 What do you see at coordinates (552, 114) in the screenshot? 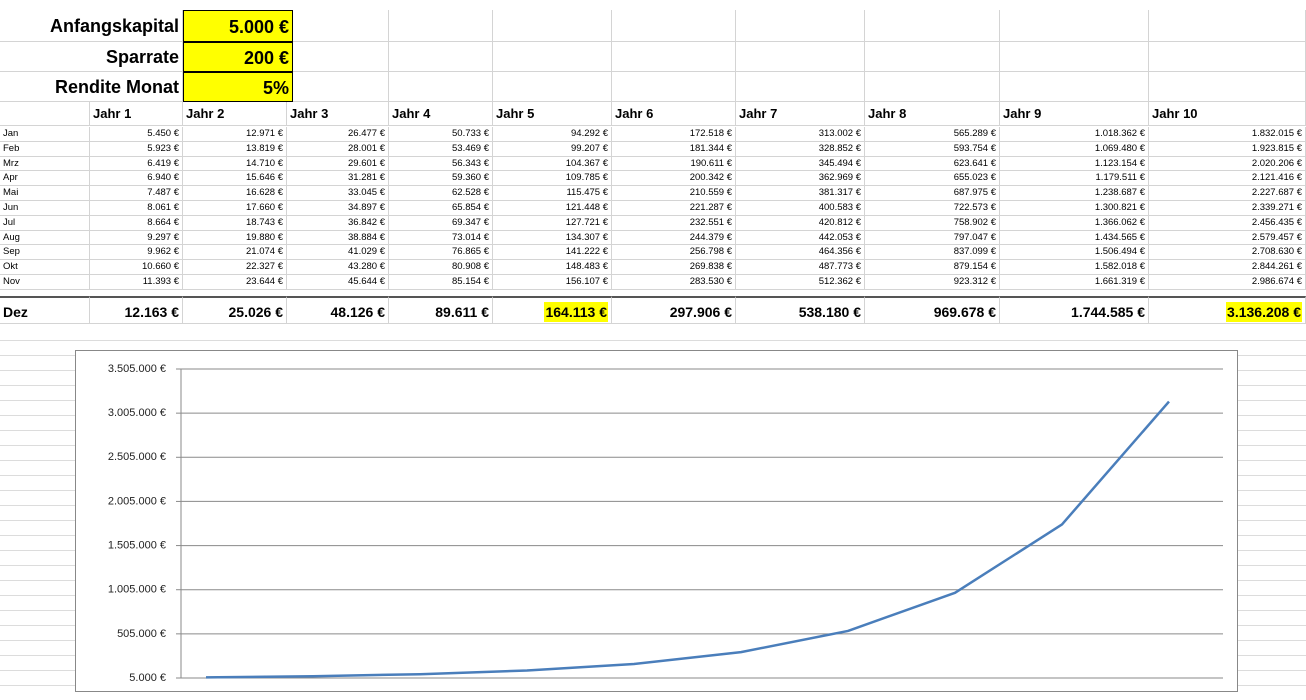
I see `column-header: Jahr 5` at bounding box center [552, 114].